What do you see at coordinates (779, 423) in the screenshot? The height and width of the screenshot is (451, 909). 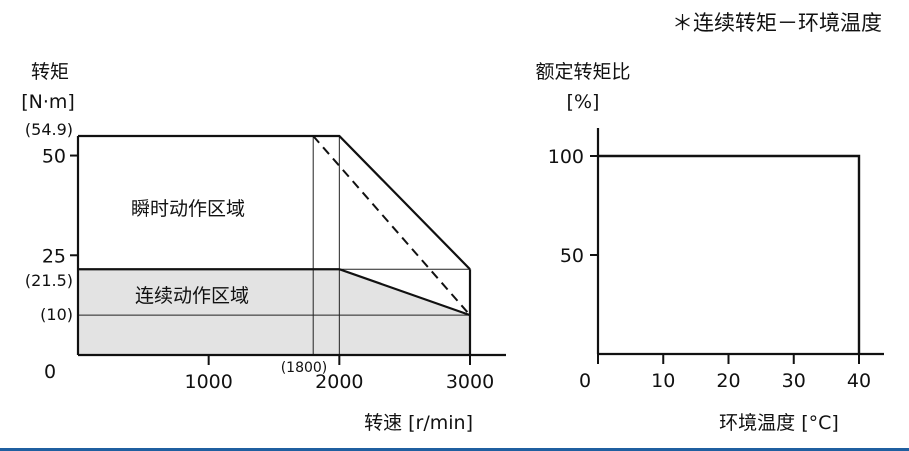 I see `right-x-label: 环境温度 [°C]` at bounding box center [779, 423].